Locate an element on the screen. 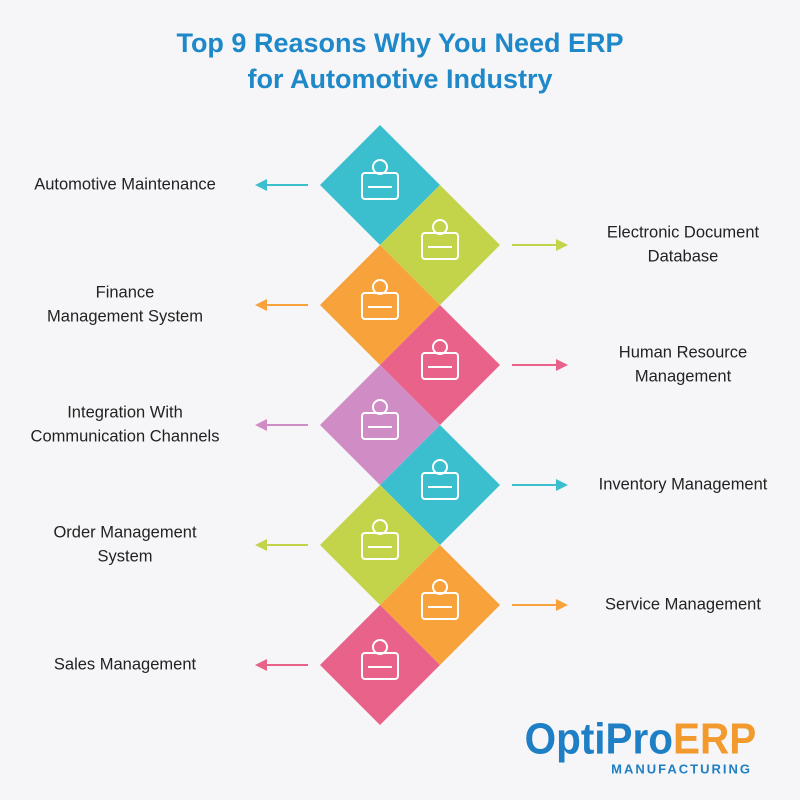 This screenshot has width=800, height=800. item-label: Inventory Management is located at coordinates (683, 484).